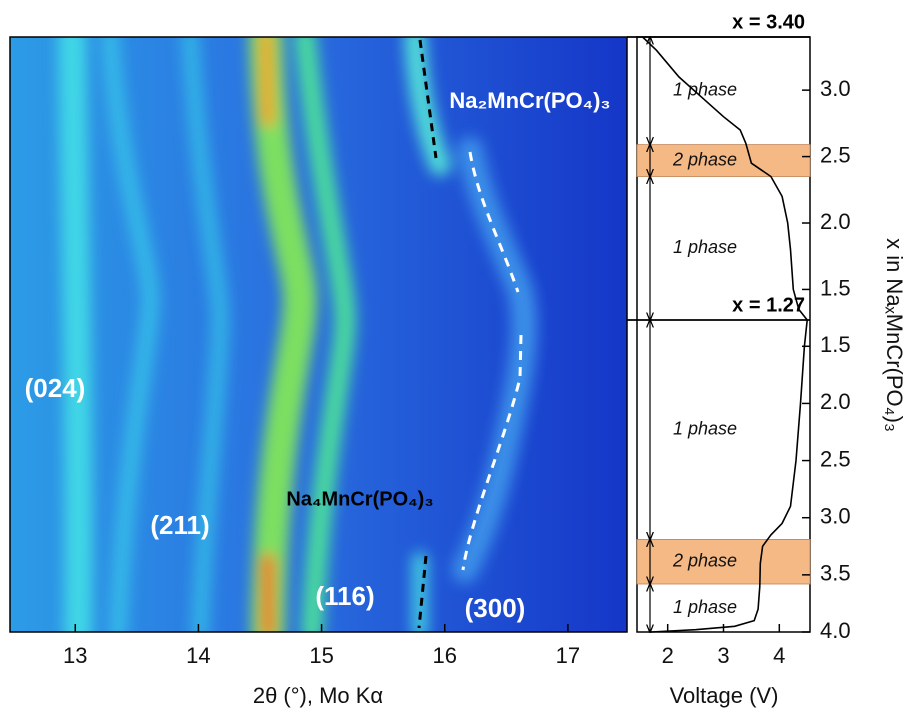  What do you see at coordinates (724, 695) in the screenshot?
I see `x-axis-label: Voltage (V)` at bounding box center [724, 695].